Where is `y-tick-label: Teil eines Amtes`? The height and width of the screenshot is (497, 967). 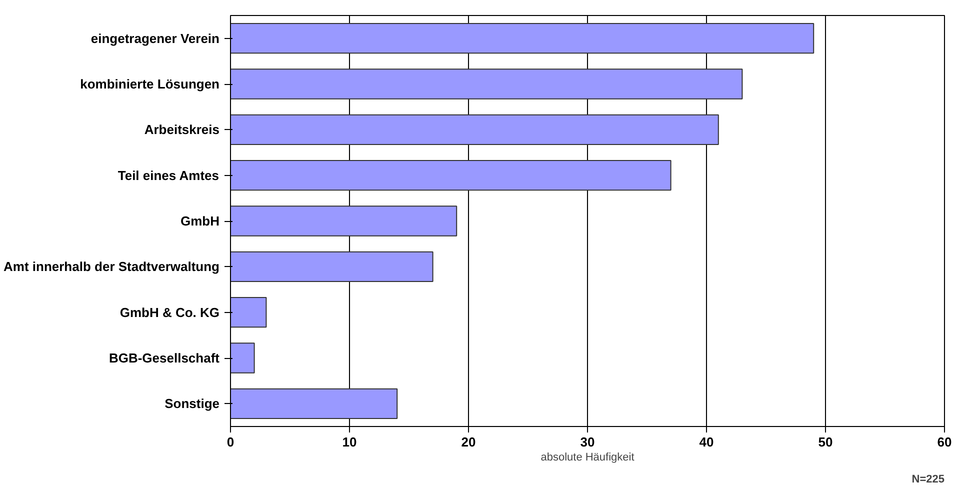 y-tick-label: Teil eines Amtes is located at coordinates (169, 175).